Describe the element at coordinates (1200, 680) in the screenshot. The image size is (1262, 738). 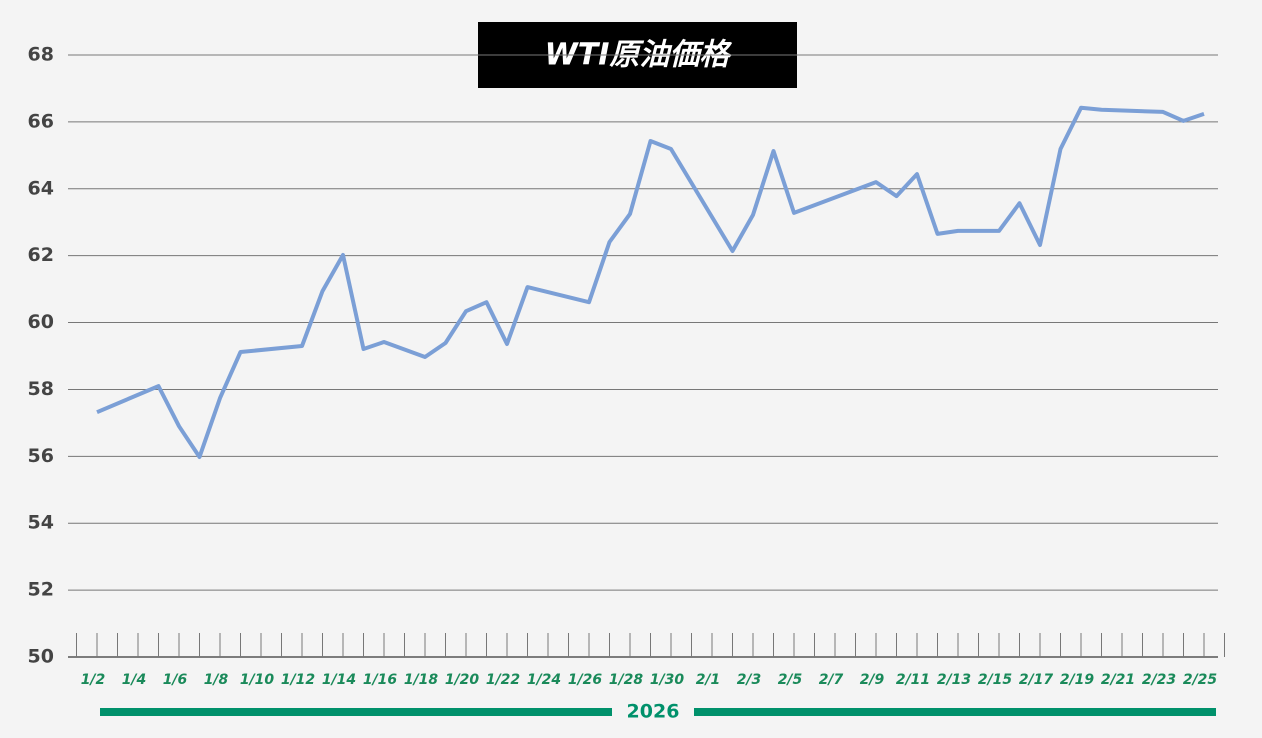
I see `x-tick-label: 2/25` at that location.